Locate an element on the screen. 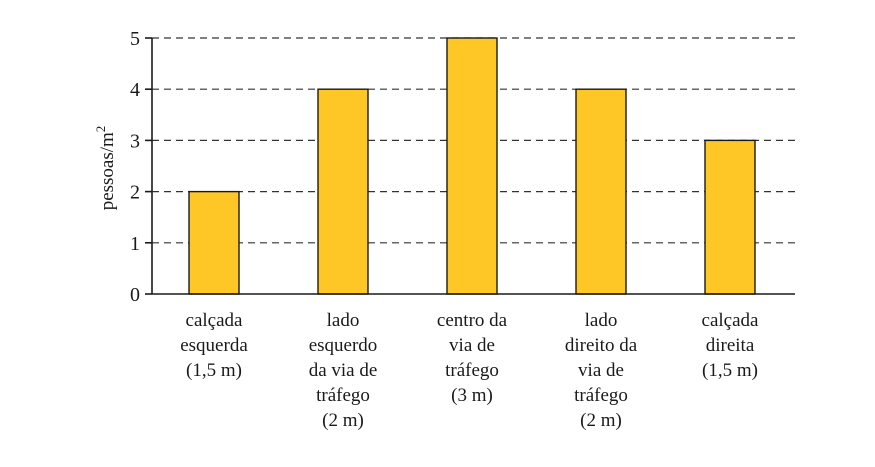 The width and height of the screenshot is (875, 467). y-tick-label-1: 1 is located at coordinates (135, 244).